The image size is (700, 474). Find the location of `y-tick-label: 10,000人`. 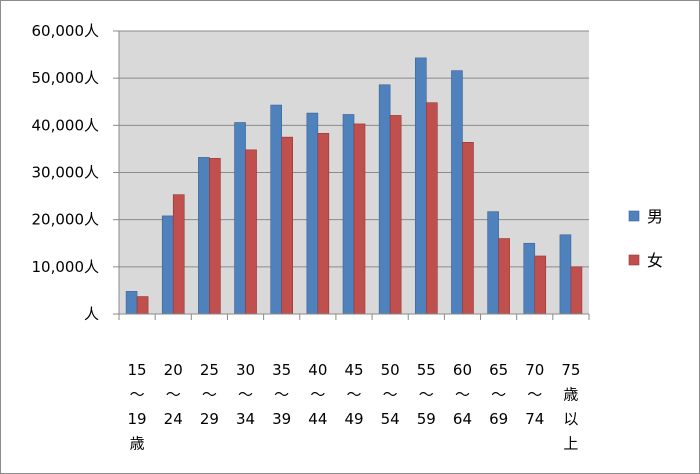

y-tick-label: 10,000人 is located at coordinates (66, 267).